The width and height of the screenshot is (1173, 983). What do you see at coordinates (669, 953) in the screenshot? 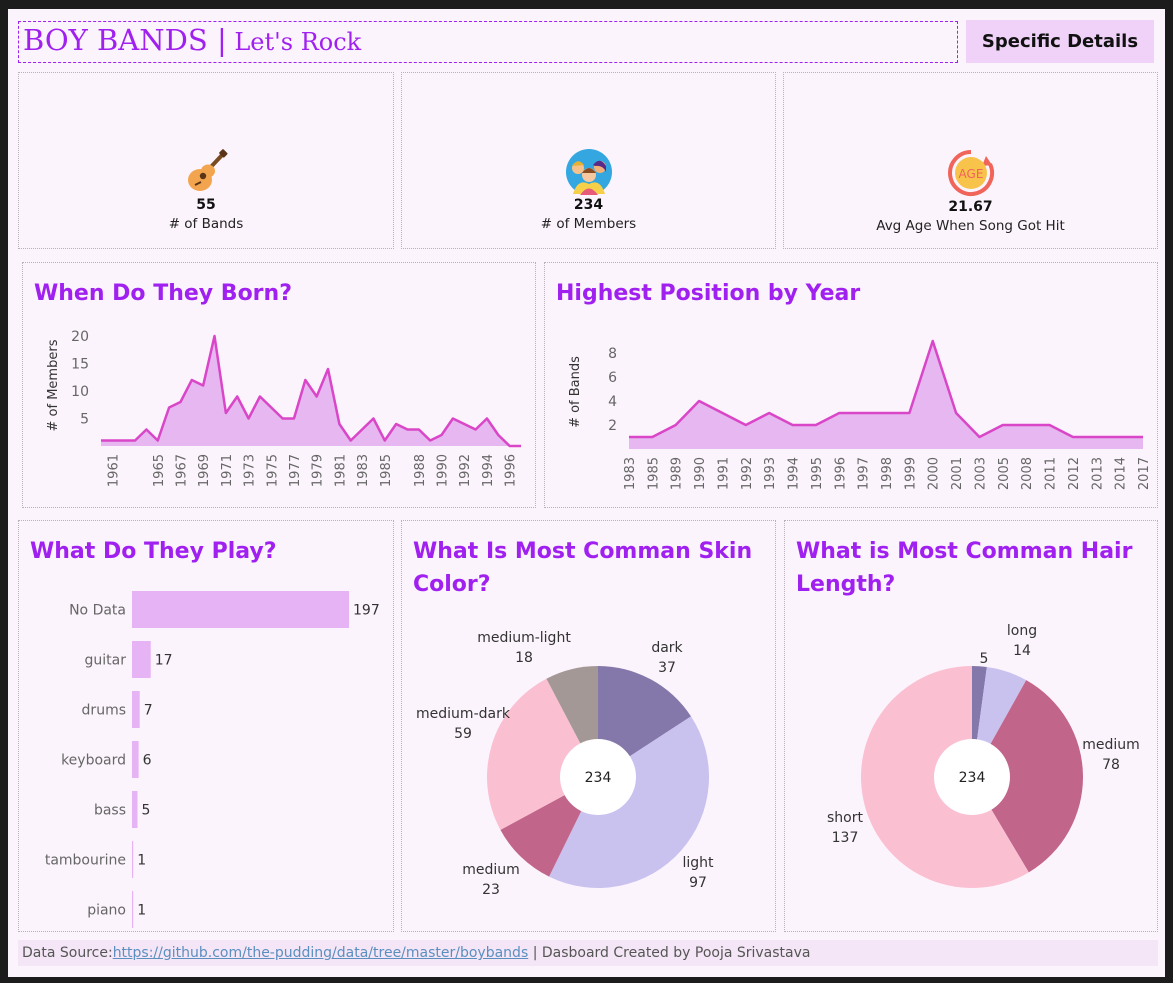
I see `footer-suffix: | Dasboard Created by Pooja Srivastava` at bounding box center [669, 953].